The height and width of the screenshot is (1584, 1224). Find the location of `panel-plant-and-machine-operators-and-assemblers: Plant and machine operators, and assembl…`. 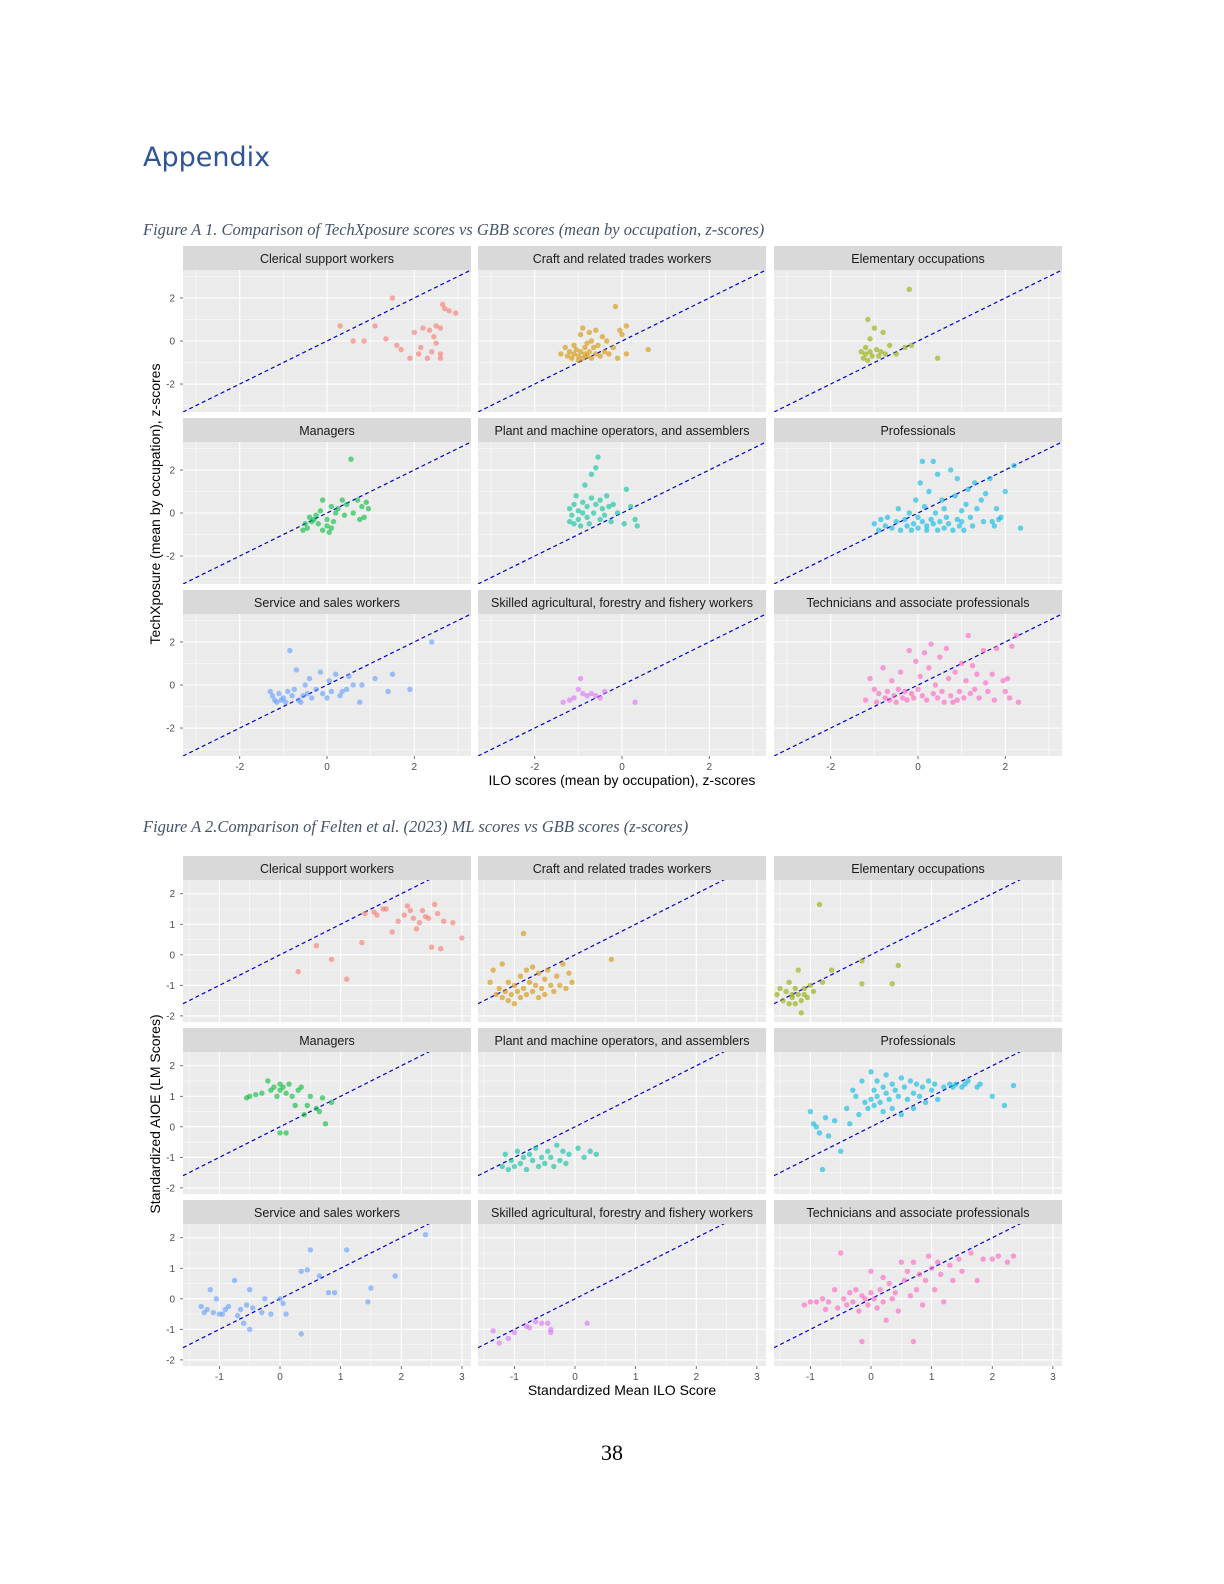

panel-plant-and-machine-operators-and-assemblers: Plant and machine operators, and assembl… is located at coordinates (622, 1111).